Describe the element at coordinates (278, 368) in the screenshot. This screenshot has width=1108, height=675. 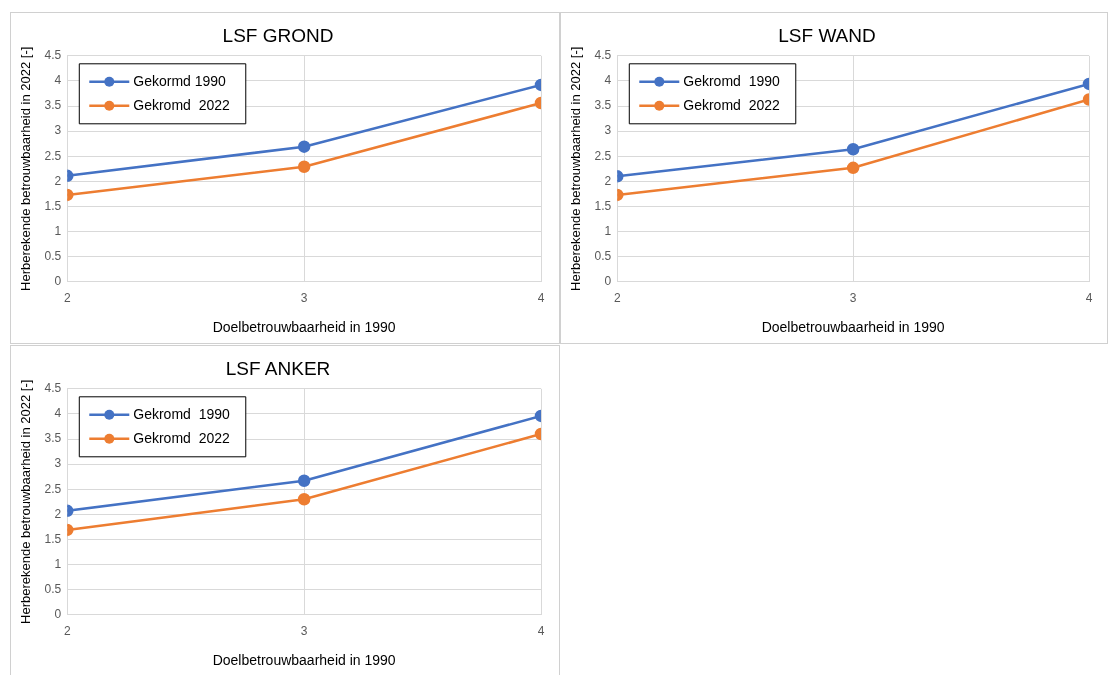
I see `chart-title: LSF ANKER` at that location.